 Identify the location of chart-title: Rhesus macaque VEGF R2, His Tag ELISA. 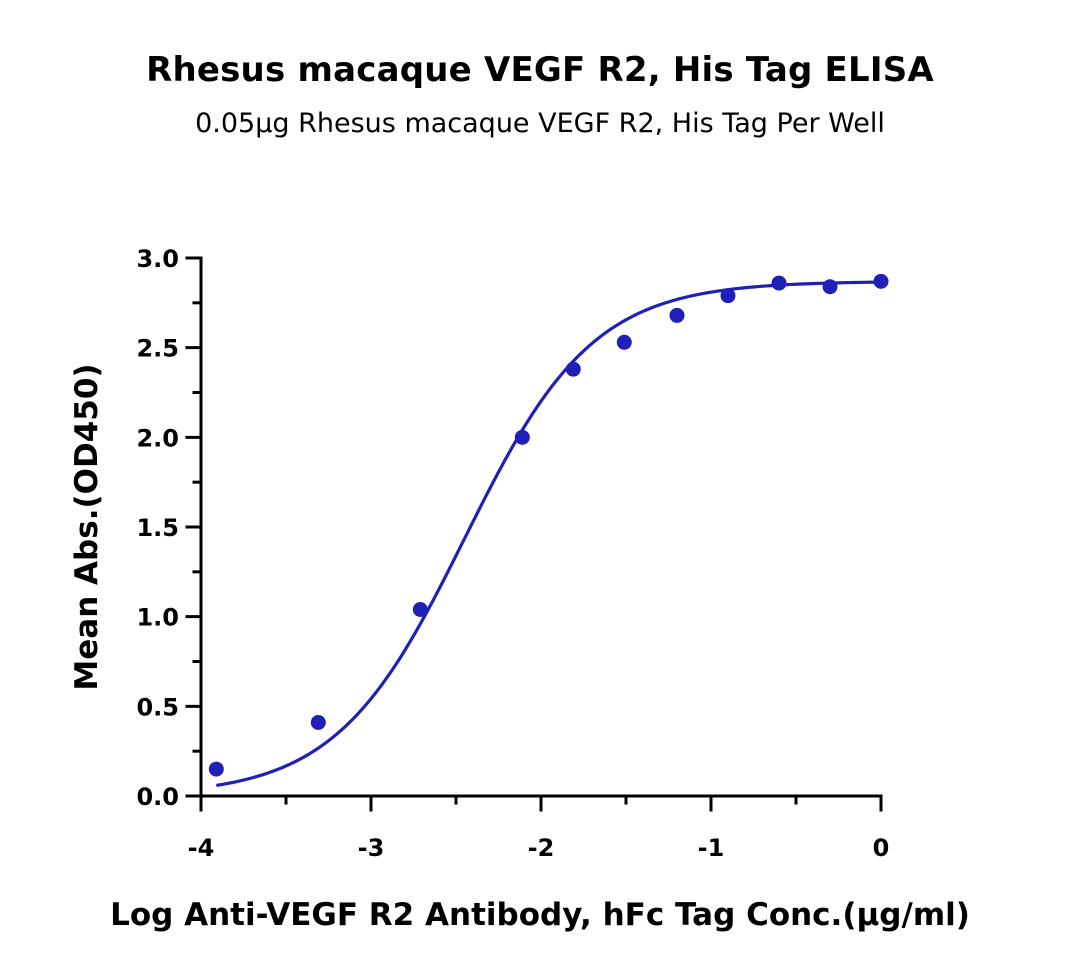
(540, 70).